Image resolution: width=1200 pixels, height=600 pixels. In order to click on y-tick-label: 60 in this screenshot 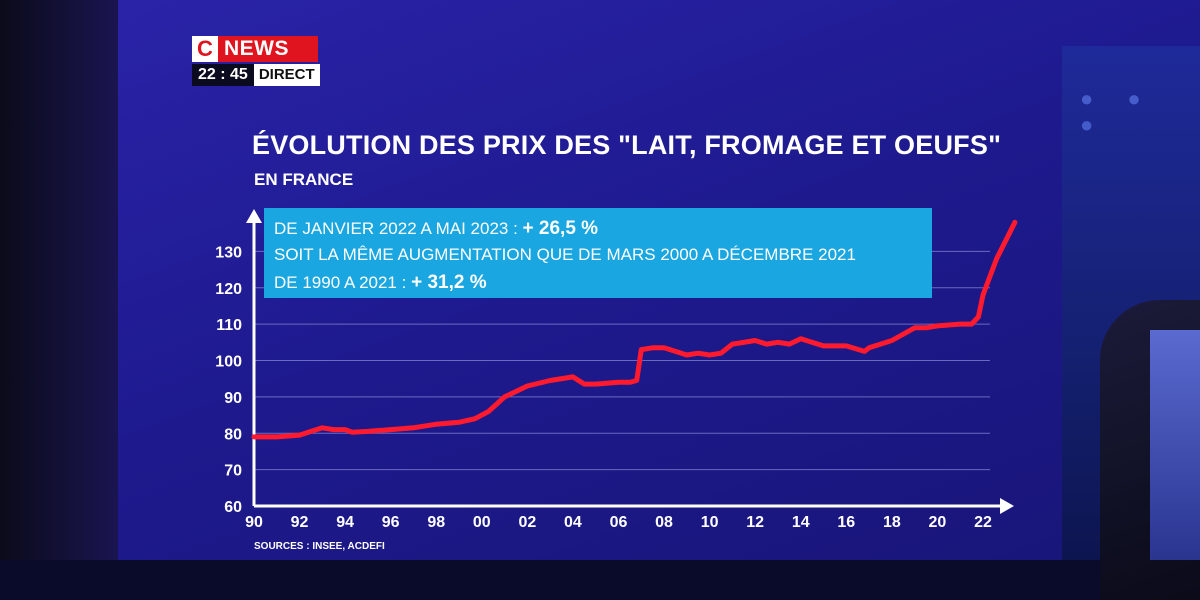, I will do `click(233, 507)`.